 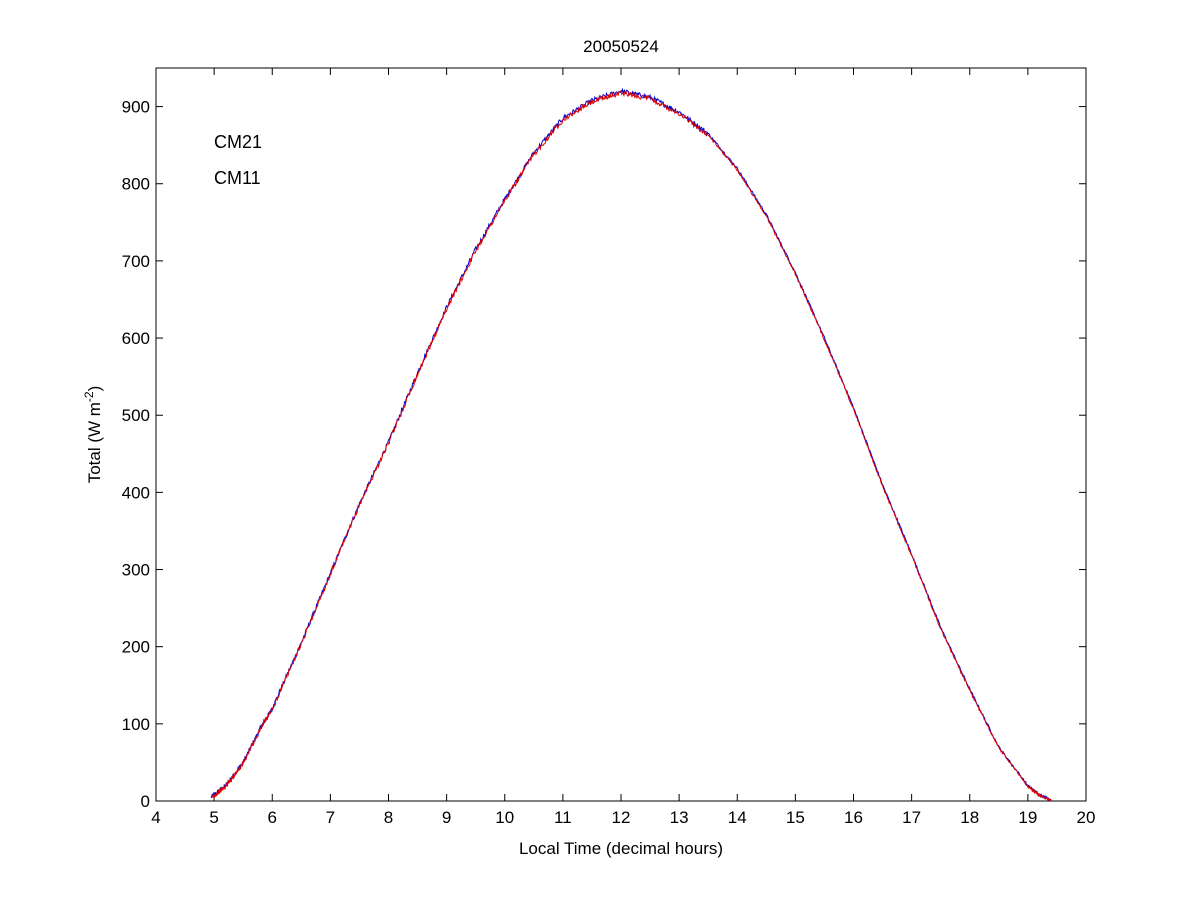 I want to click on y-tick-label: 900, so click(x=136, y=107).